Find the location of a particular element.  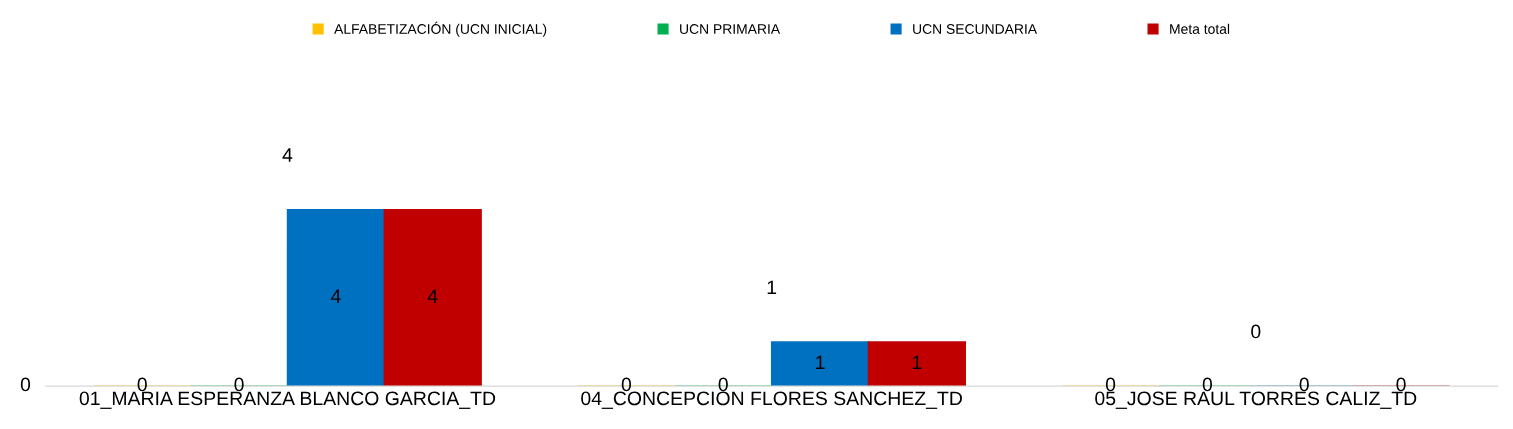

x-tick-label: 05_JOSE RAUL TORRES CALIZ_TD is located at coordinates (1256, 400).